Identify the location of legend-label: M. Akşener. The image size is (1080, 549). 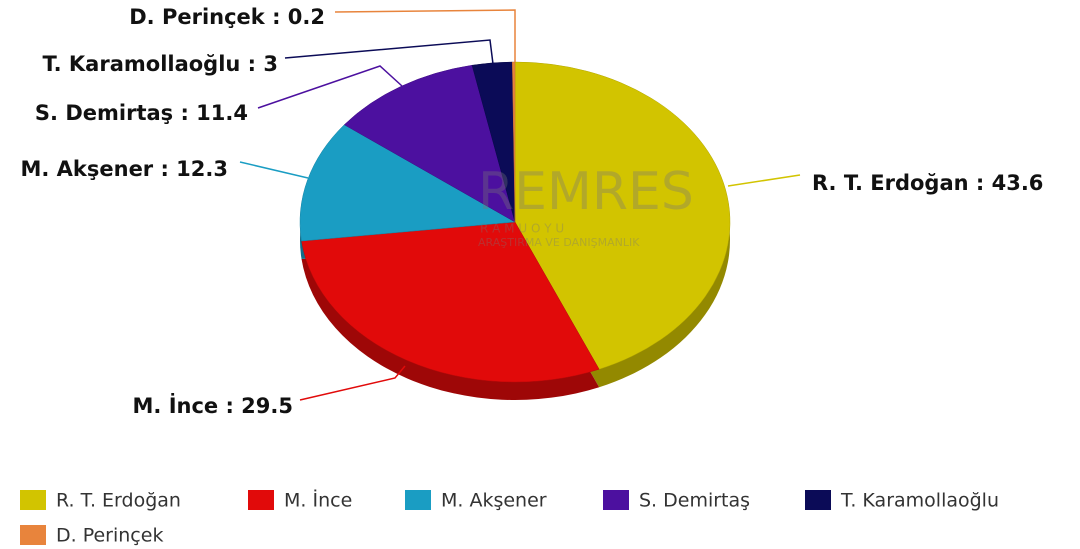
(494, 501).